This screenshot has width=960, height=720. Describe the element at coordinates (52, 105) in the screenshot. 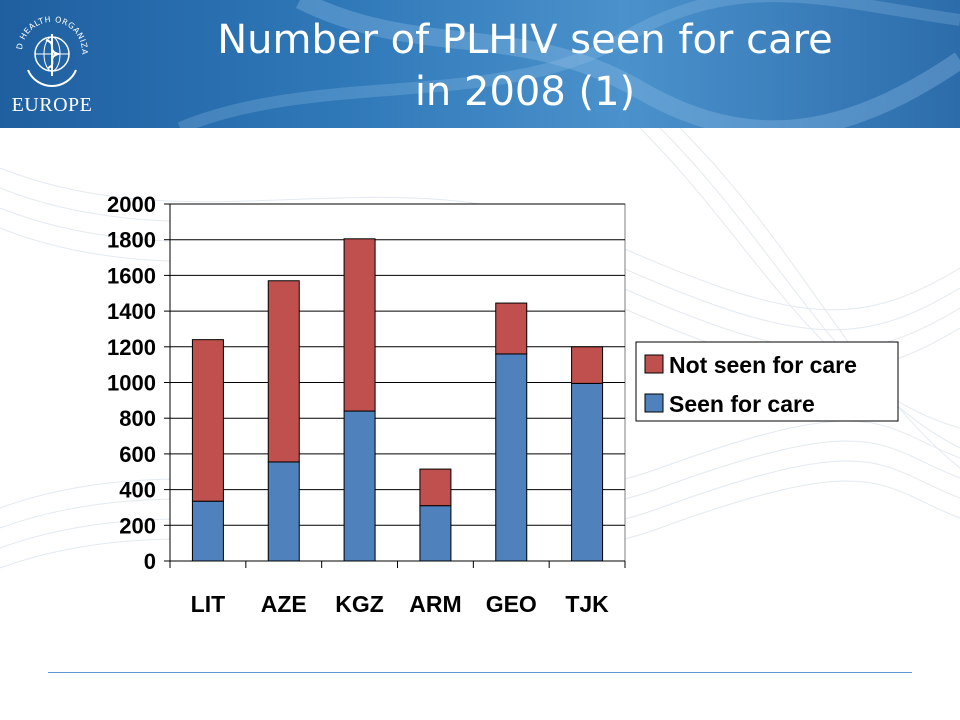

I see `logo-label: EUROPE` at that location.